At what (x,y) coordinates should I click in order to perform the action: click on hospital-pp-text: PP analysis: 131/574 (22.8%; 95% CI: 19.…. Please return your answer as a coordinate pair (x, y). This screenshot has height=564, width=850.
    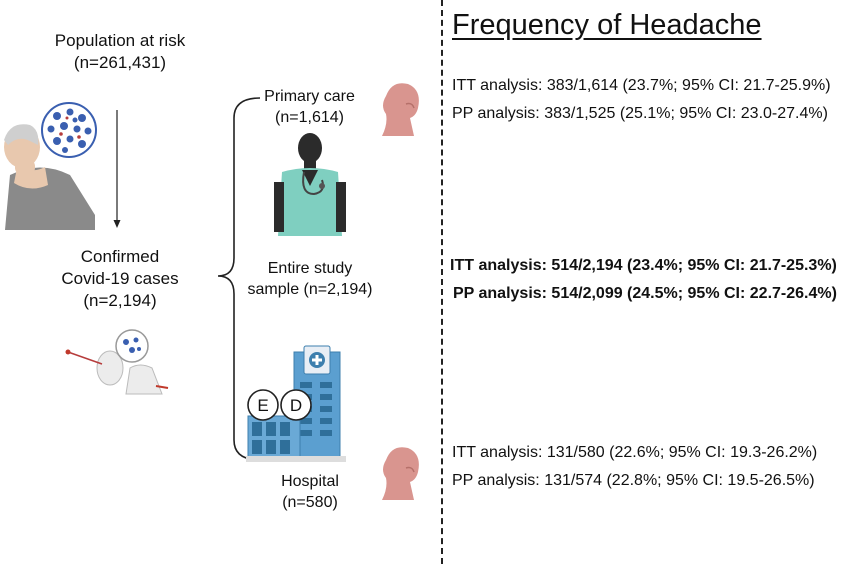
    Looking at the image, I should click on (633, 480).